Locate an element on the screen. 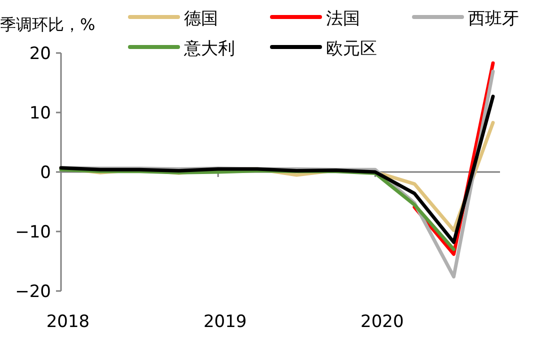  y-tick-label: 20 is located at coordinates (40, 54).